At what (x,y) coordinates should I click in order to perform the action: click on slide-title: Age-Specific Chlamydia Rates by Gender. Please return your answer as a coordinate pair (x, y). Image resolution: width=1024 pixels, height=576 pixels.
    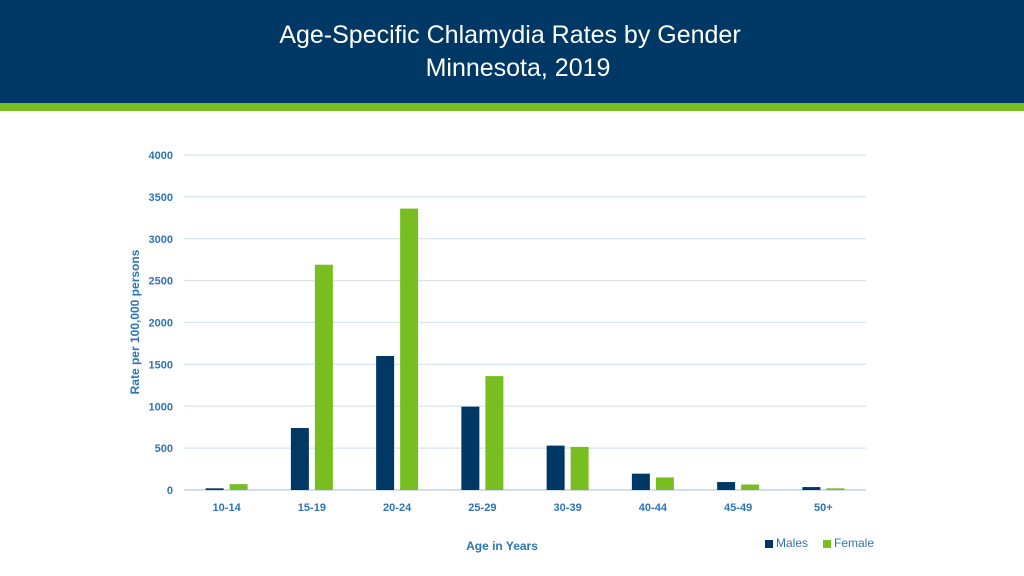
    Looking at the image, I should click on (510, 35).